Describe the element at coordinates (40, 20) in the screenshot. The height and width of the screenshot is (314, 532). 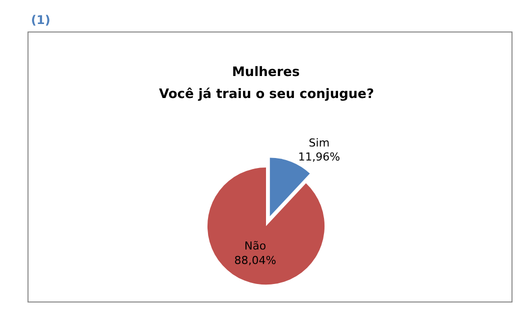
I see `text: (1)` at that location.